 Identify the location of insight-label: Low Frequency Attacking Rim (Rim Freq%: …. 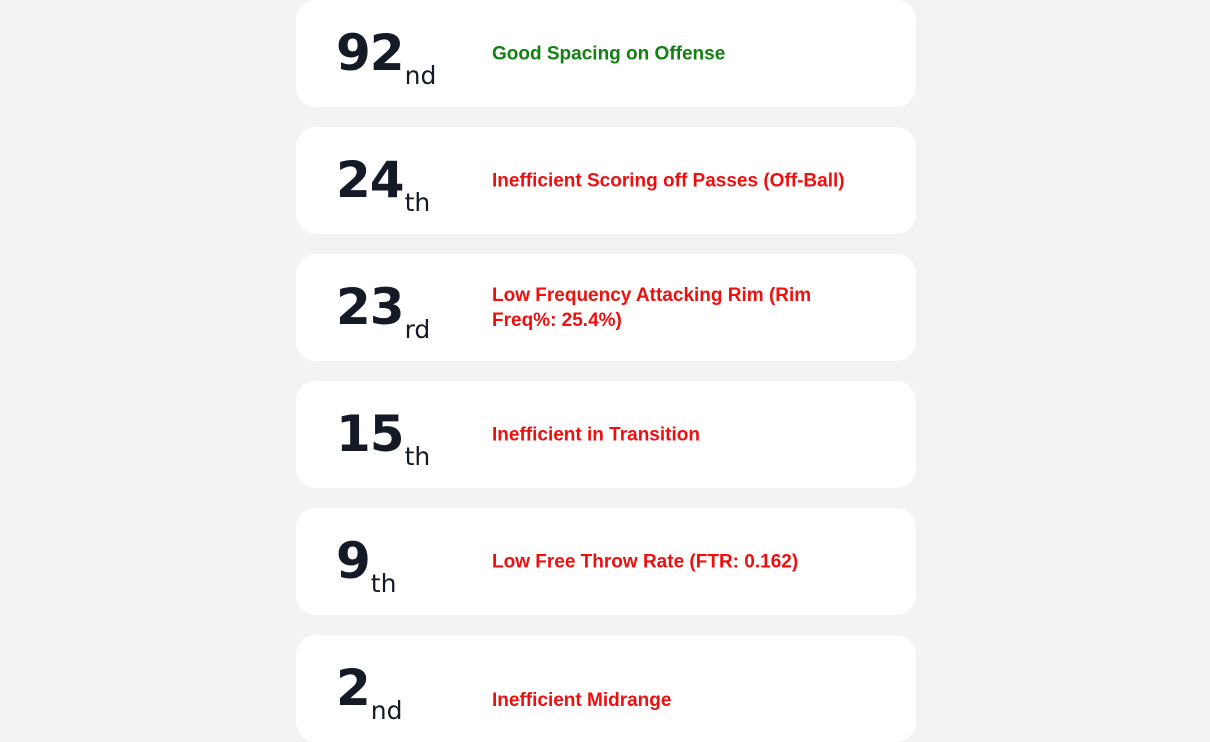
(652, 307).